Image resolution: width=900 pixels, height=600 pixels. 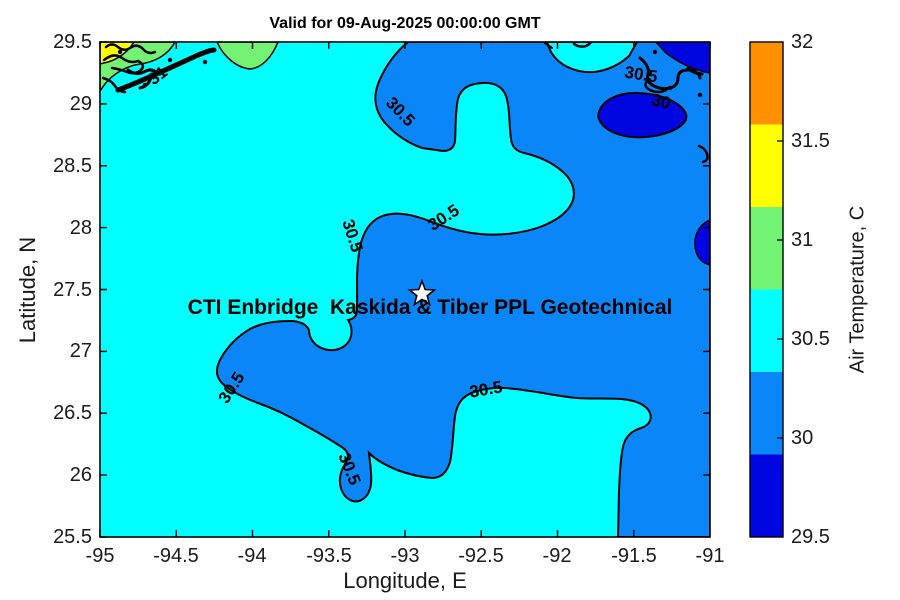 What do you see at coordinates (802, 42) in the screenshot?
I see `colorbar-tick-label: 32` at bounding box center [802, 42].